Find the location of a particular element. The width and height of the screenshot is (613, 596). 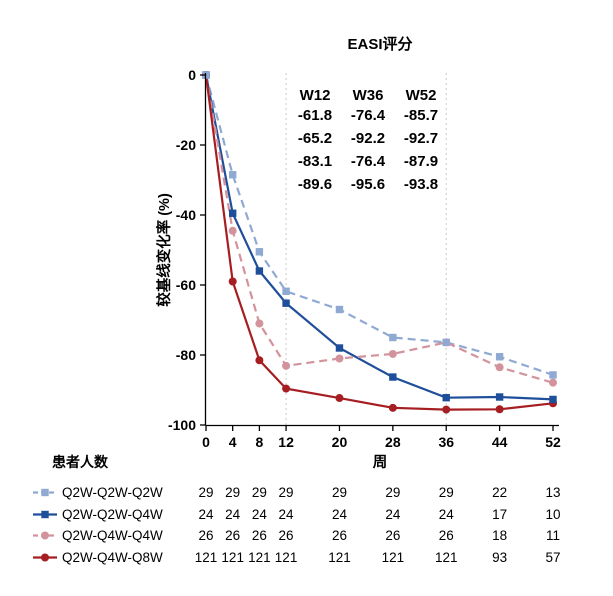

legend-label: Q2W-Q4W-Q4W is located at coordinates (112, 535).